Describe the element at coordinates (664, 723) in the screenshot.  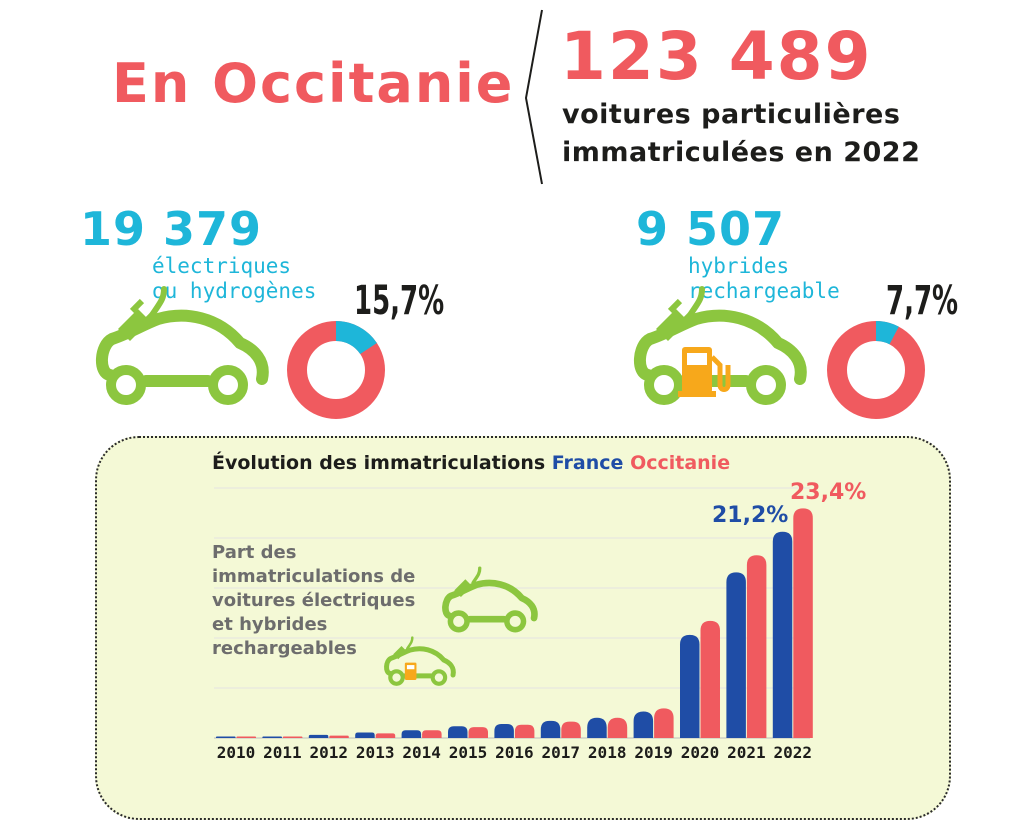
I see `bar-occitanie-2019` at that location.